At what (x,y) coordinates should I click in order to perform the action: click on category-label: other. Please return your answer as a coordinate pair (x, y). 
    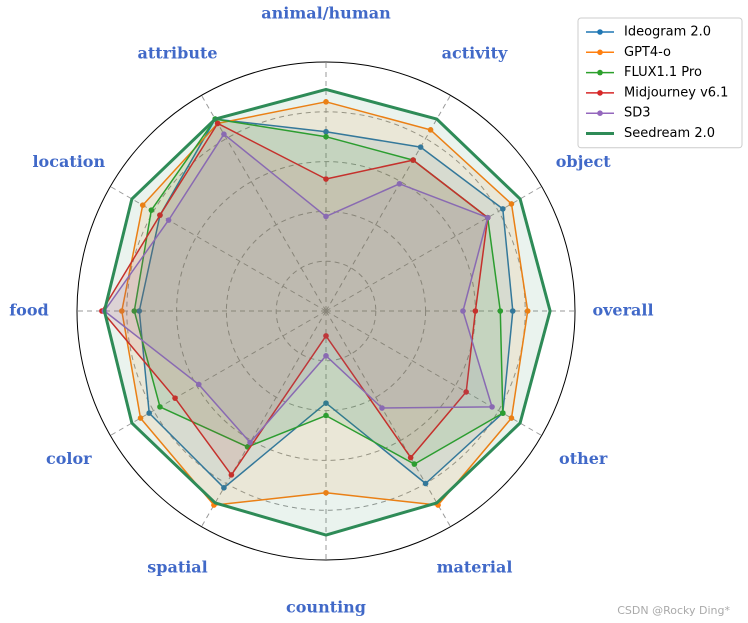
    Looking at the image, I should click on (583, 458).